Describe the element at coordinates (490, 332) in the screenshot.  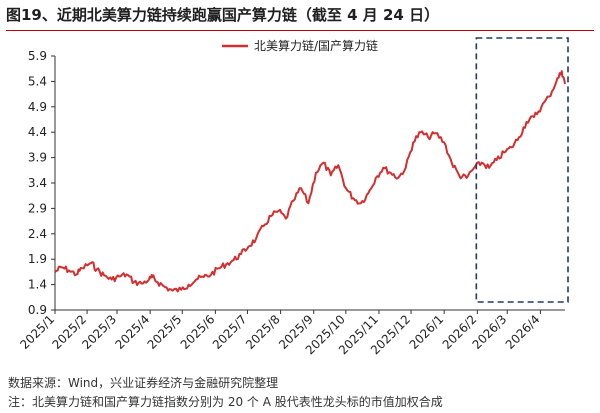
I see `x-tick-label: 2026/3` at that location.